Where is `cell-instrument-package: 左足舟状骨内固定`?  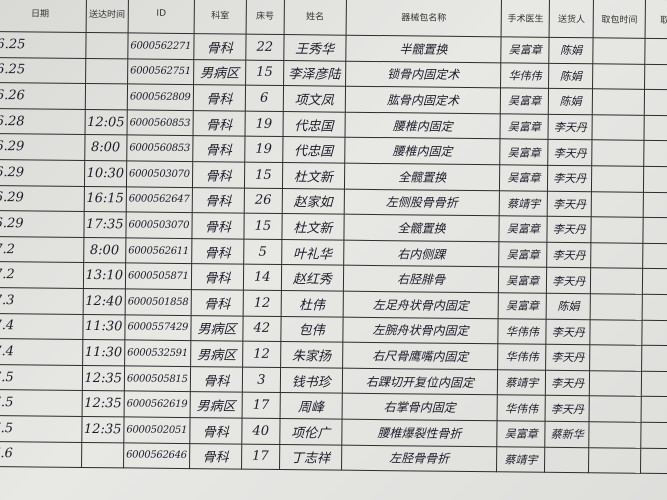
cell-instrument-package: 左足舟状骨内固定 is located at coordinates (420, 305).